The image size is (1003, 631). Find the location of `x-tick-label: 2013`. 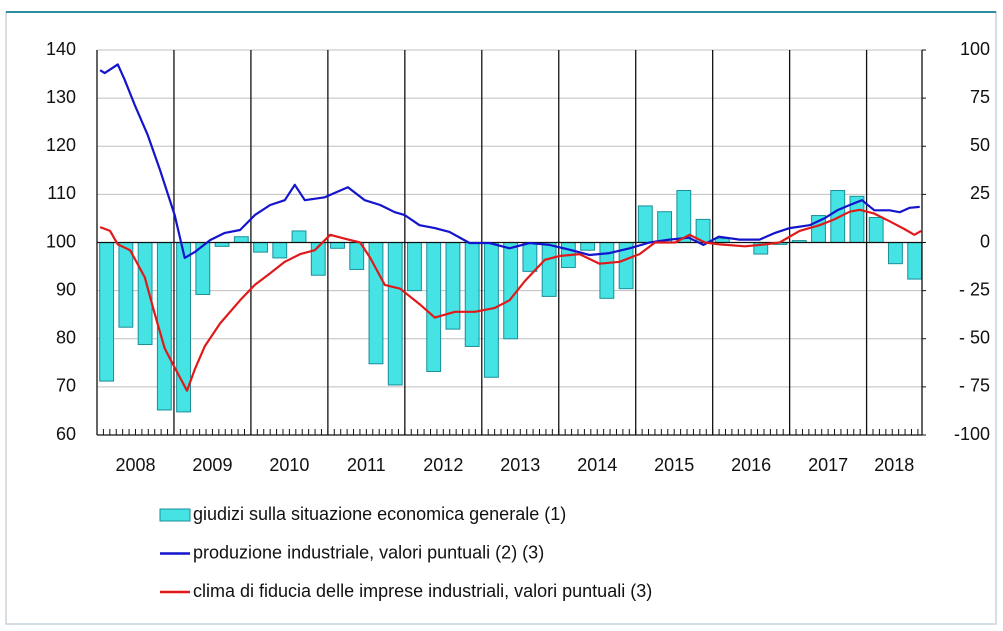

x-tick-label: 2013 is located at coordinates (520, 465).